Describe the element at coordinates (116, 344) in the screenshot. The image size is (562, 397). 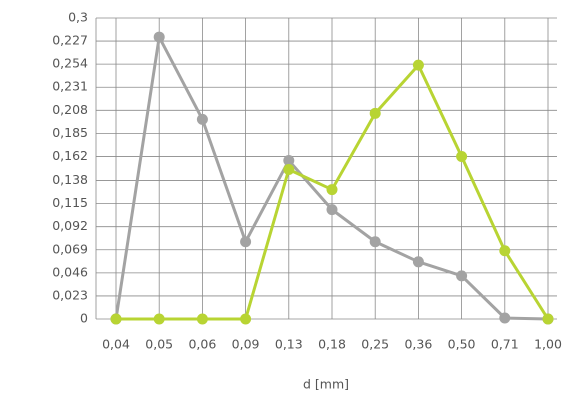
I see `x-tick-label: 0,04` at that location.